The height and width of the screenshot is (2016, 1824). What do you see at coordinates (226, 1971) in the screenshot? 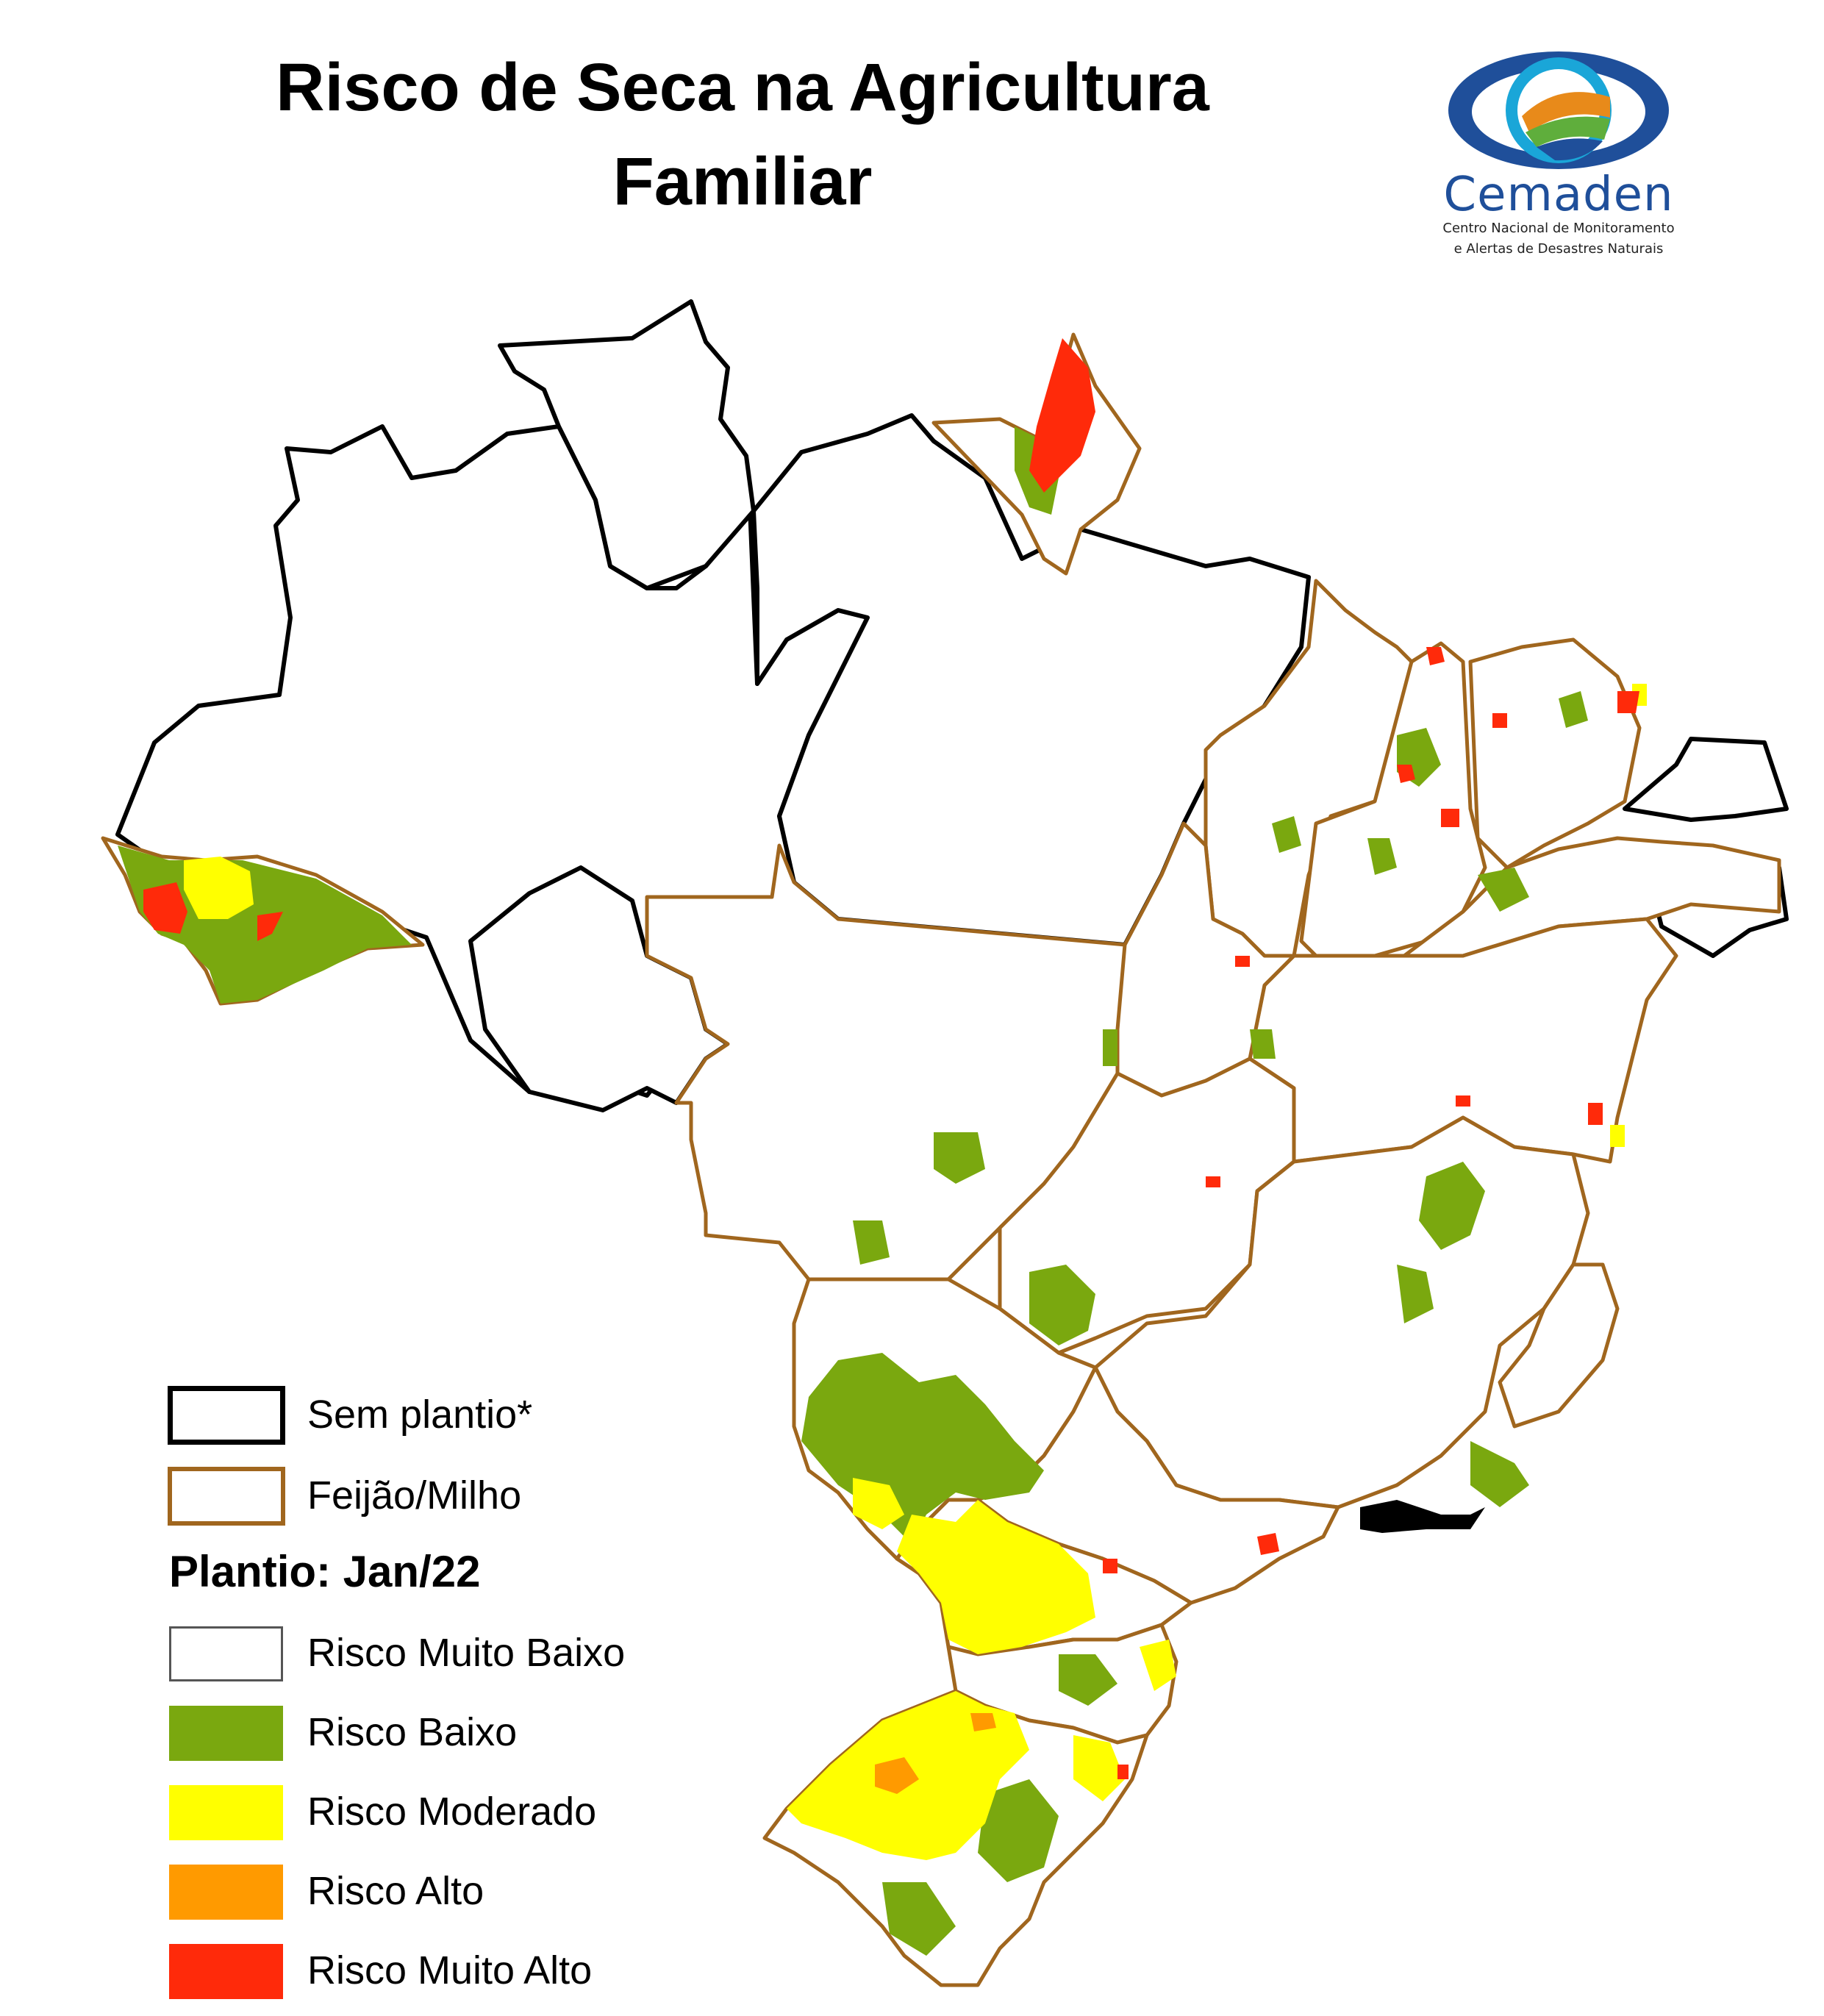
I see `legend-swatch-very-high` at bounding box center [226, 1971].